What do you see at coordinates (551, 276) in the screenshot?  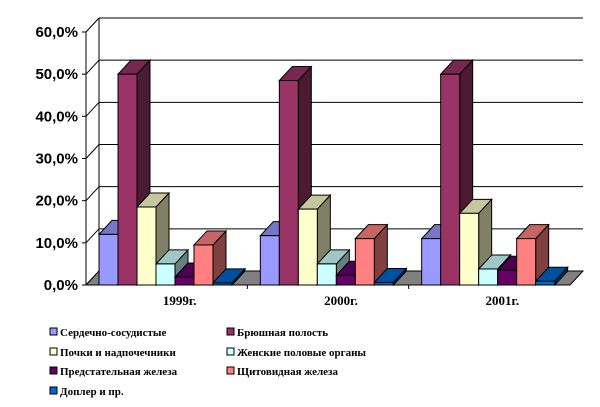 I see `bar-7-2001г.` at bounding box center [551, 276].